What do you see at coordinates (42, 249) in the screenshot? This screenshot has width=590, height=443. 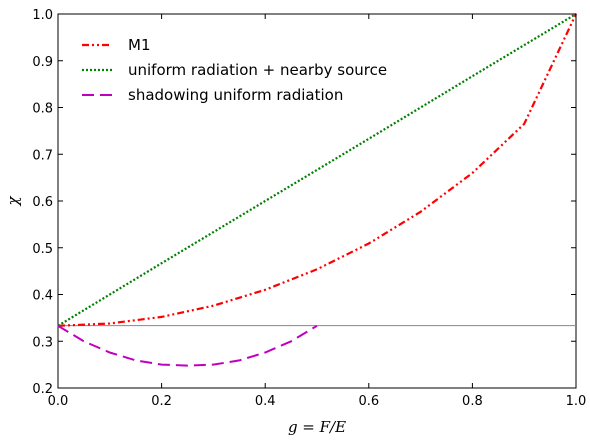 I see `y-tick-label: 0.5` at bounding box center [42, 249].